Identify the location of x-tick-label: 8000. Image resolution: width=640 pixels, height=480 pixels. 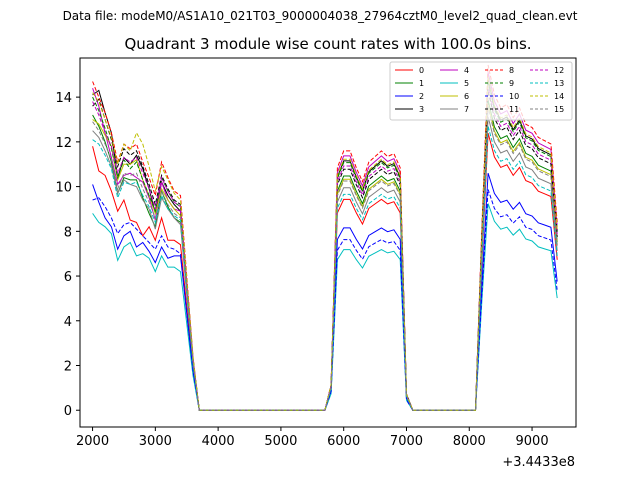
(469, 441).